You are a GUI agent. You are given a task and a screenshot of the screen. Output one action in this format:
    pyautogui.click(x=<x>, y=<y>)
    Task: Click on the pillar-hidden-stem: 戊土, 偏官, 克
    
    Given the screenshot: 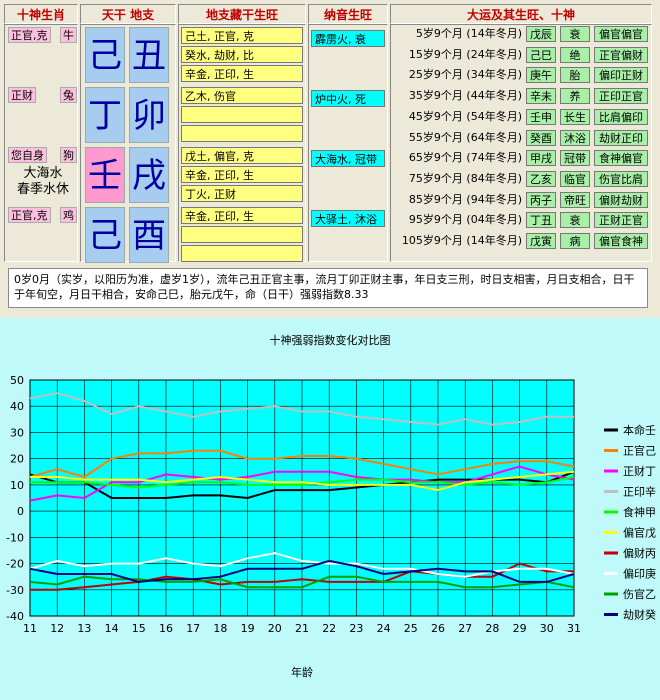 What is the action you would take?
    pyautogui.click(x=242, y=155)
    